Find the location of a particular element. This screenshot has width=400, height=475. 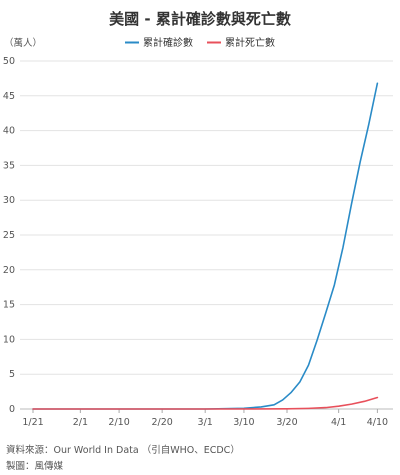

y-tick-label: 15 is located at coordinates (9, 305).